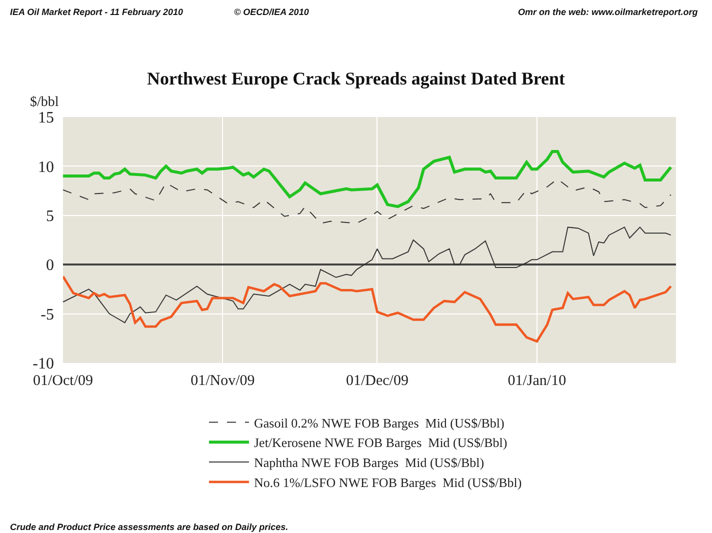 The height and width of the screenshot is (533, 712). I want to click on text: Crude and Product Price assessments are based on Daily prices., so click(149, 527).